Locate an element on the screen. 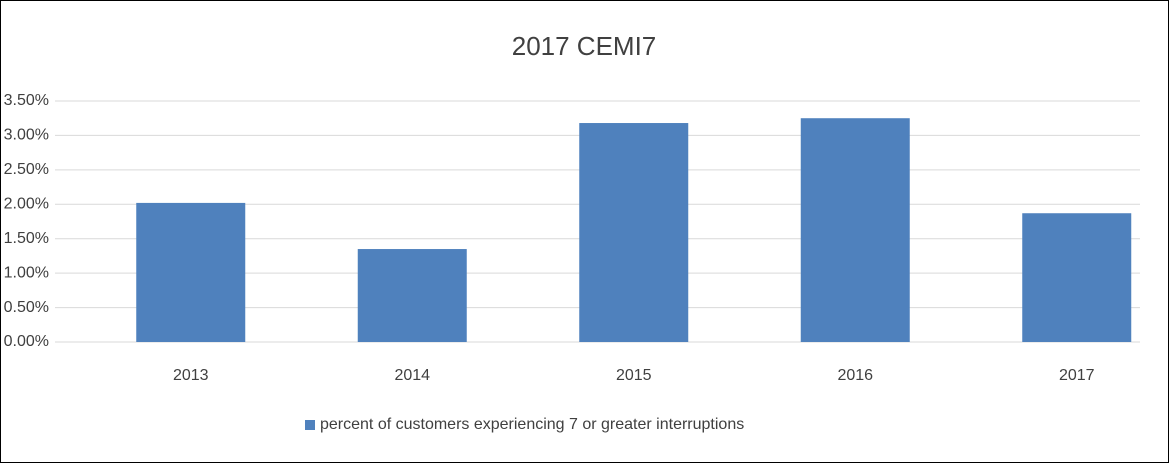 Image resolution: width=1169 pixels, height=463 pixels. y-tick-label: 0.50% is located at coordinates (26, 307).